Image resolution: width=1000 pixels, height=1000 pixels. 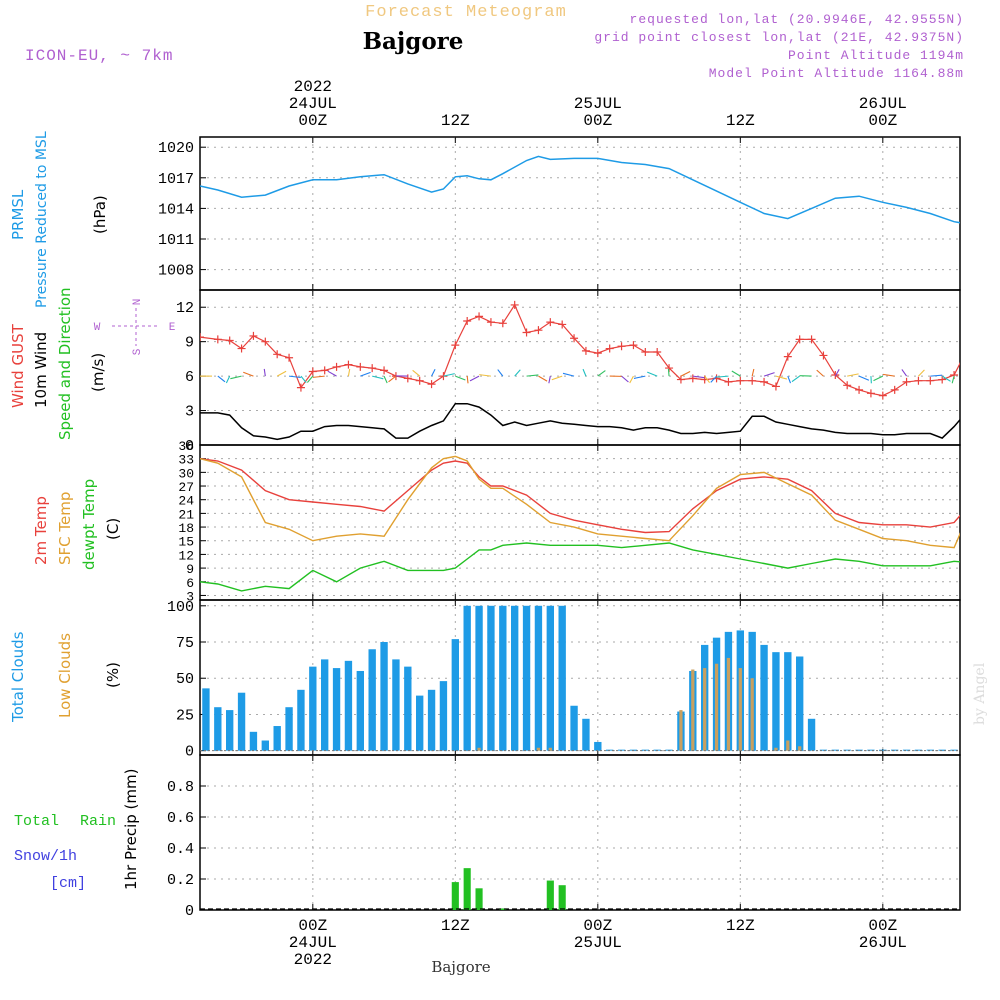 What do you see at coordinates (797, 19) in the screenshot?
I see `requested-coords: requested lon,lat (20.9946E, 42.9555N)` at bounding box center [797, 19].